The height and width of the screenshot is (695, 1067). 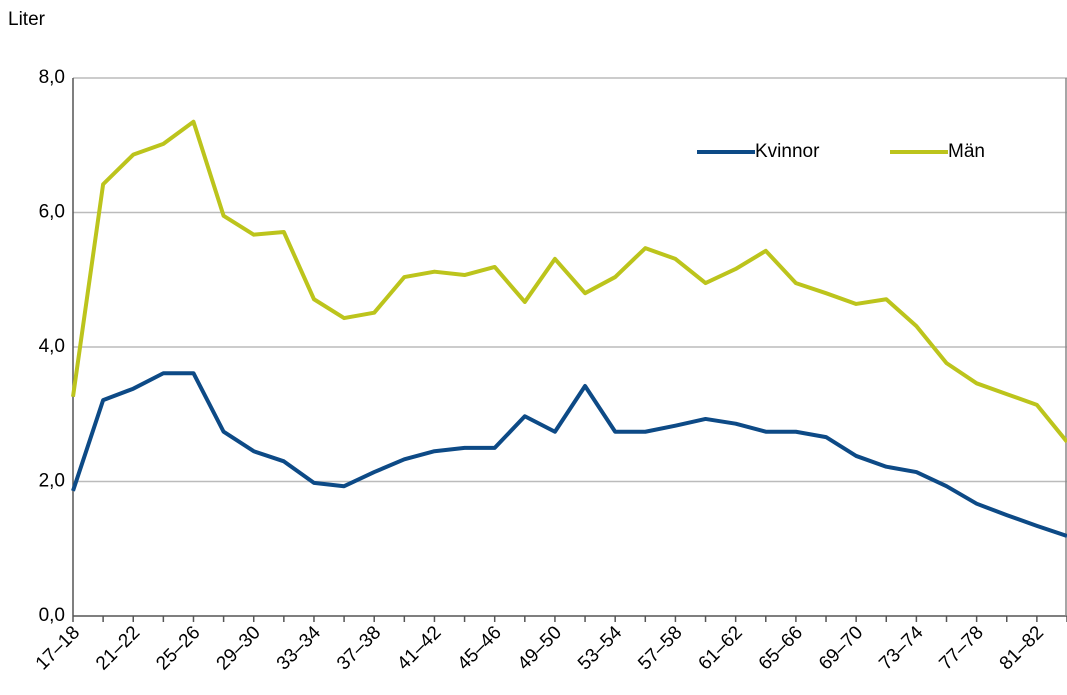 I want to click on x-tick-label: 49–50, so click(x=540, y=648).